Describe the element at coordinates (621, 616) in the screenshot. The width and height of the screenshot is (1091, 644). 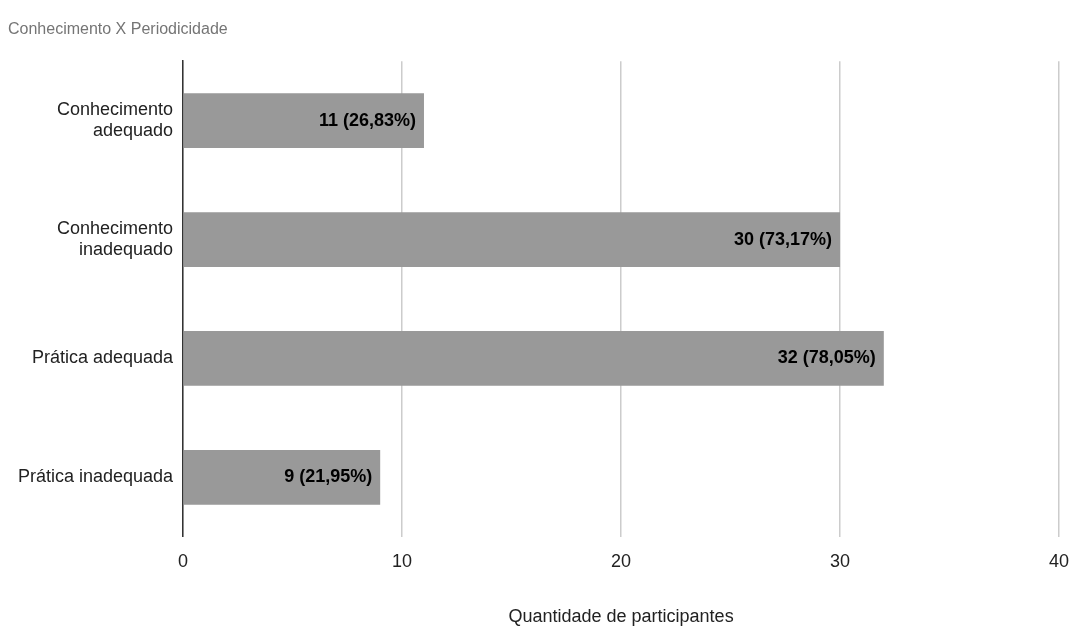
I see `x-axis-title: Quantidade de participantes` at that location.